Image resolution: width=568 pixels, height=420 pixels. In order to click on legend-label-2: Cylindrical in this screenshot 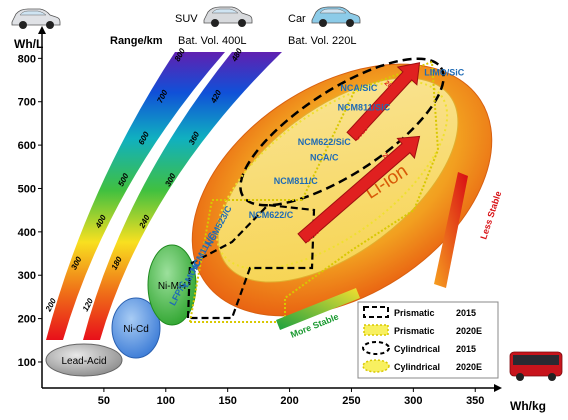, I will do `click(417, 349)`.